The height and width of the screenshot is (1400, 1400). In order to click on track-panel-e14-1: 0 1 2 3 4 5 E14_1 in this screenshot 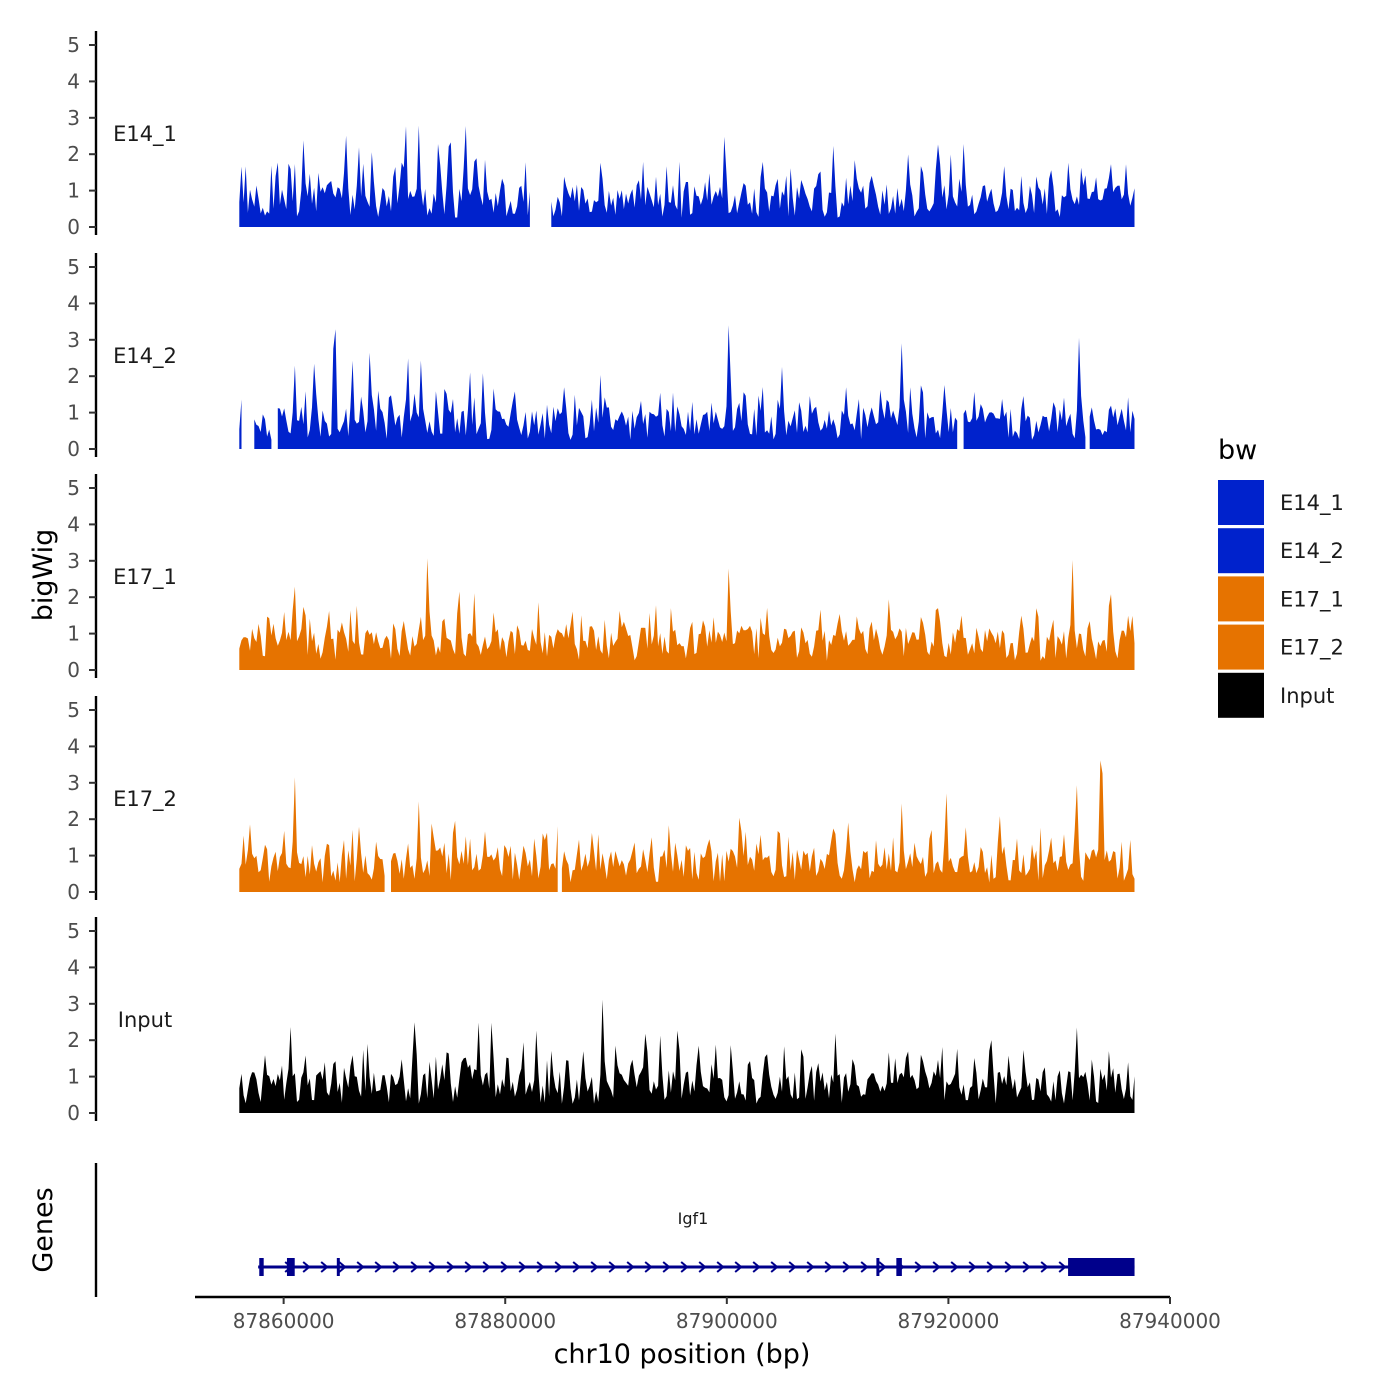, I will do `click(601, 135)`.